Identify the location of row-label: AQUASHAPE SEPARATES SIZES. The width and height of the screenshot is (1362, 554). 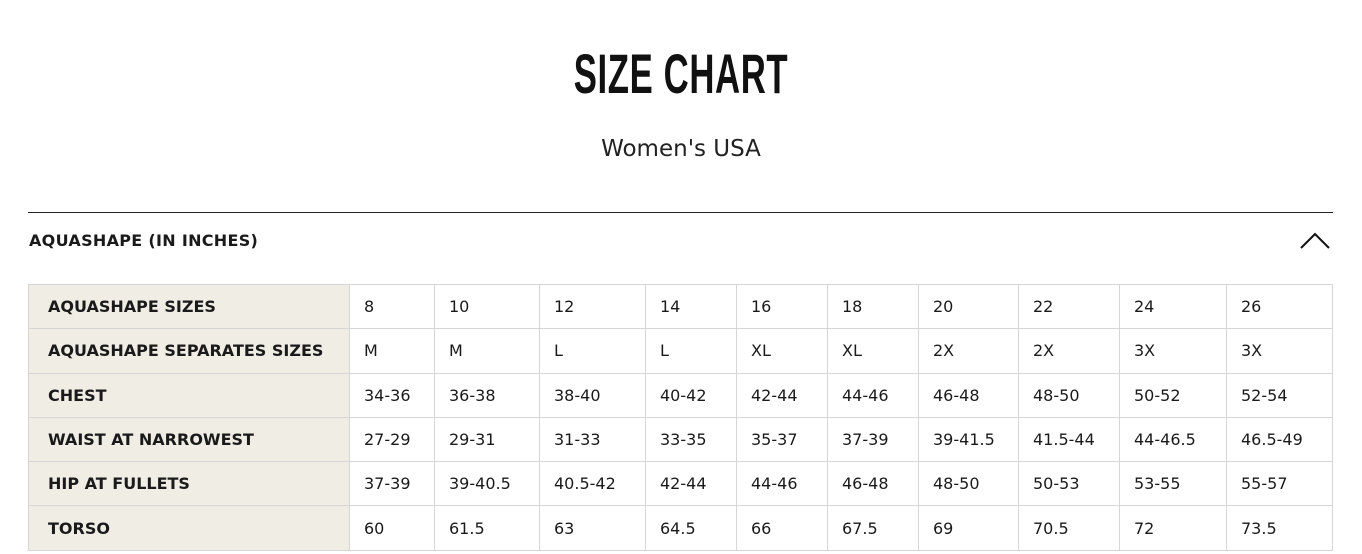
(189, 351).